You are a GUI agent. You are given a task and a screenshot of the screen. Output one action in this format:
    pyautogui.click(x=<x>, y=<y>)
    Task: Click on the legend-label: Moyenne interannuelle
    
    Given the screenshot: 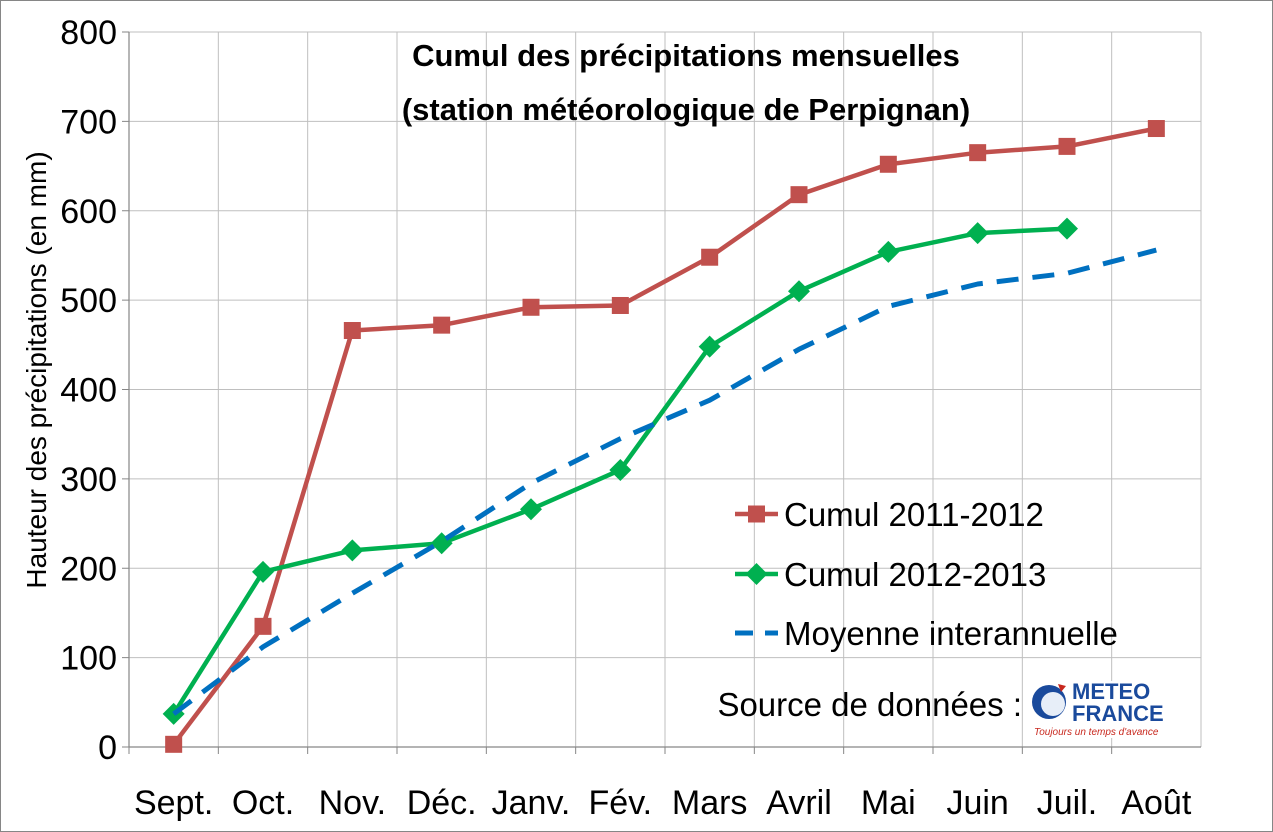 What is the action you would take?
    pyautogui.click(x=951, y=633)
    